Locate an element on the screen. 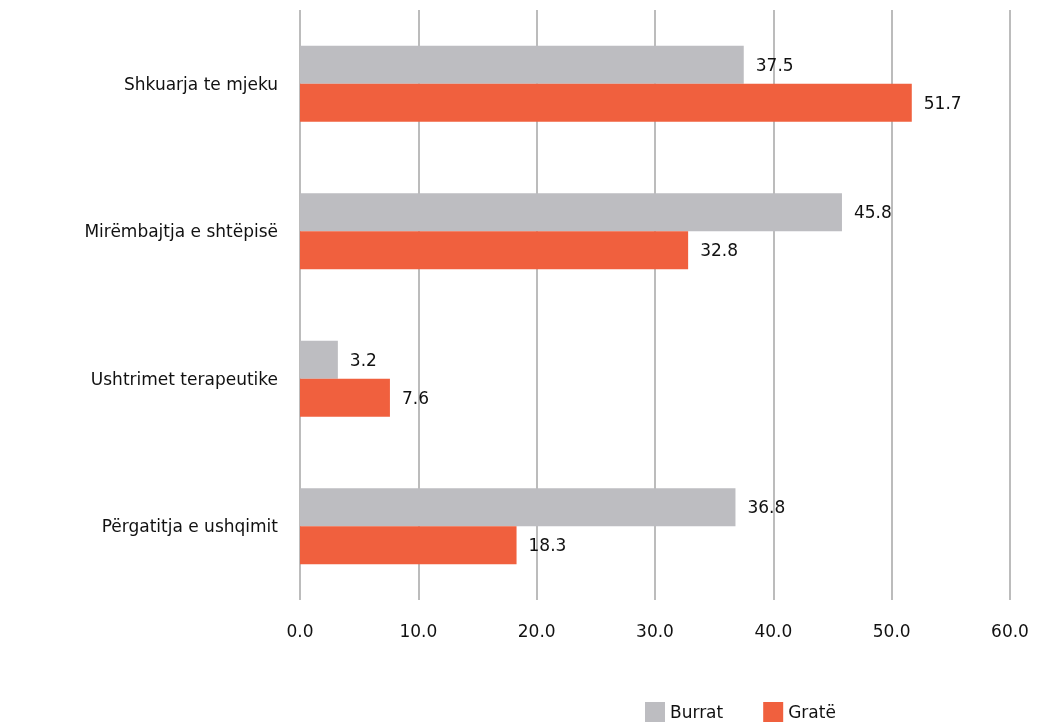 The image size is (1038, 727). x-tick-label: 40.0 is located at coordinates (773, 630).